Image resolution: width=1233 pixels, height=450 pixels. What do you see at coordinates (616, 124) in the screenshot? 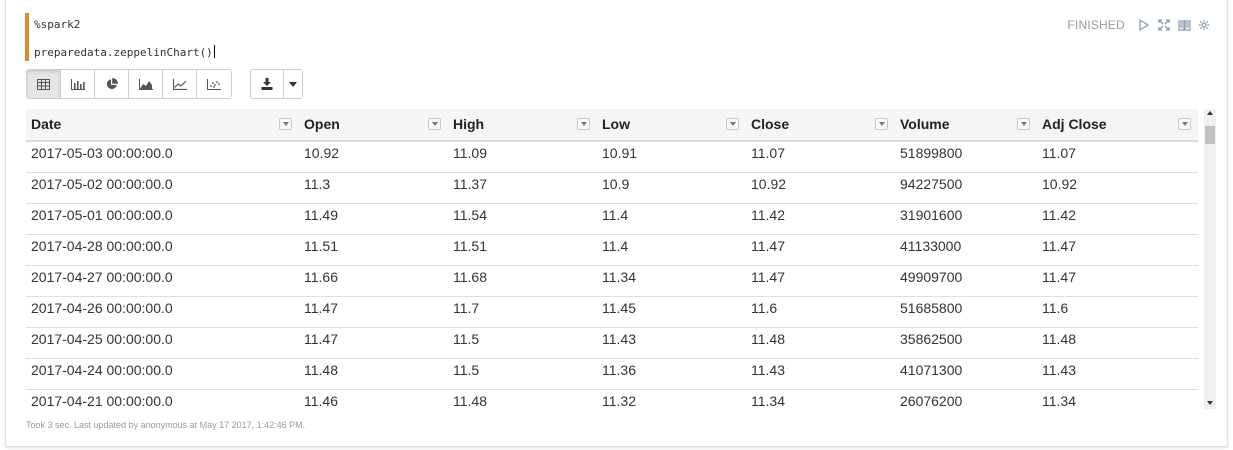
I see `column-header-low: Low` at bounding box center [616, 124].